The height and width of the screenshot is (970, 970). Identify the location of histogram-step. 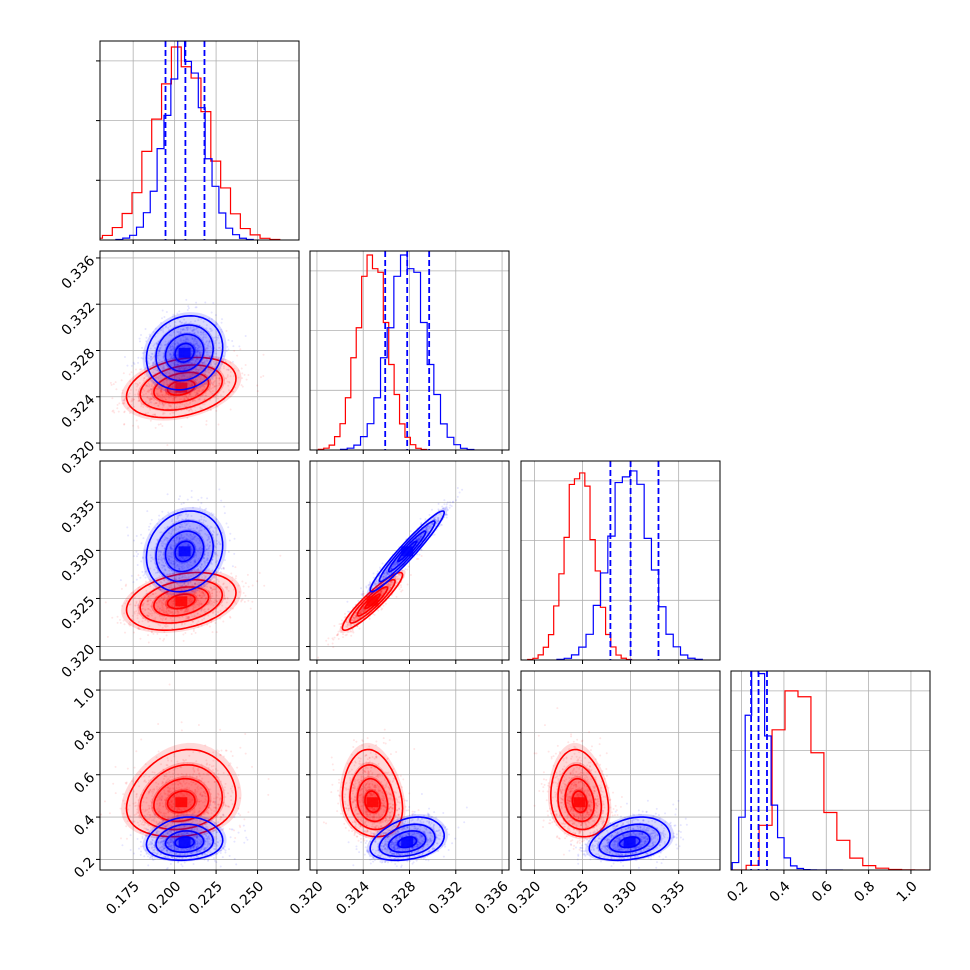
(372, 352).